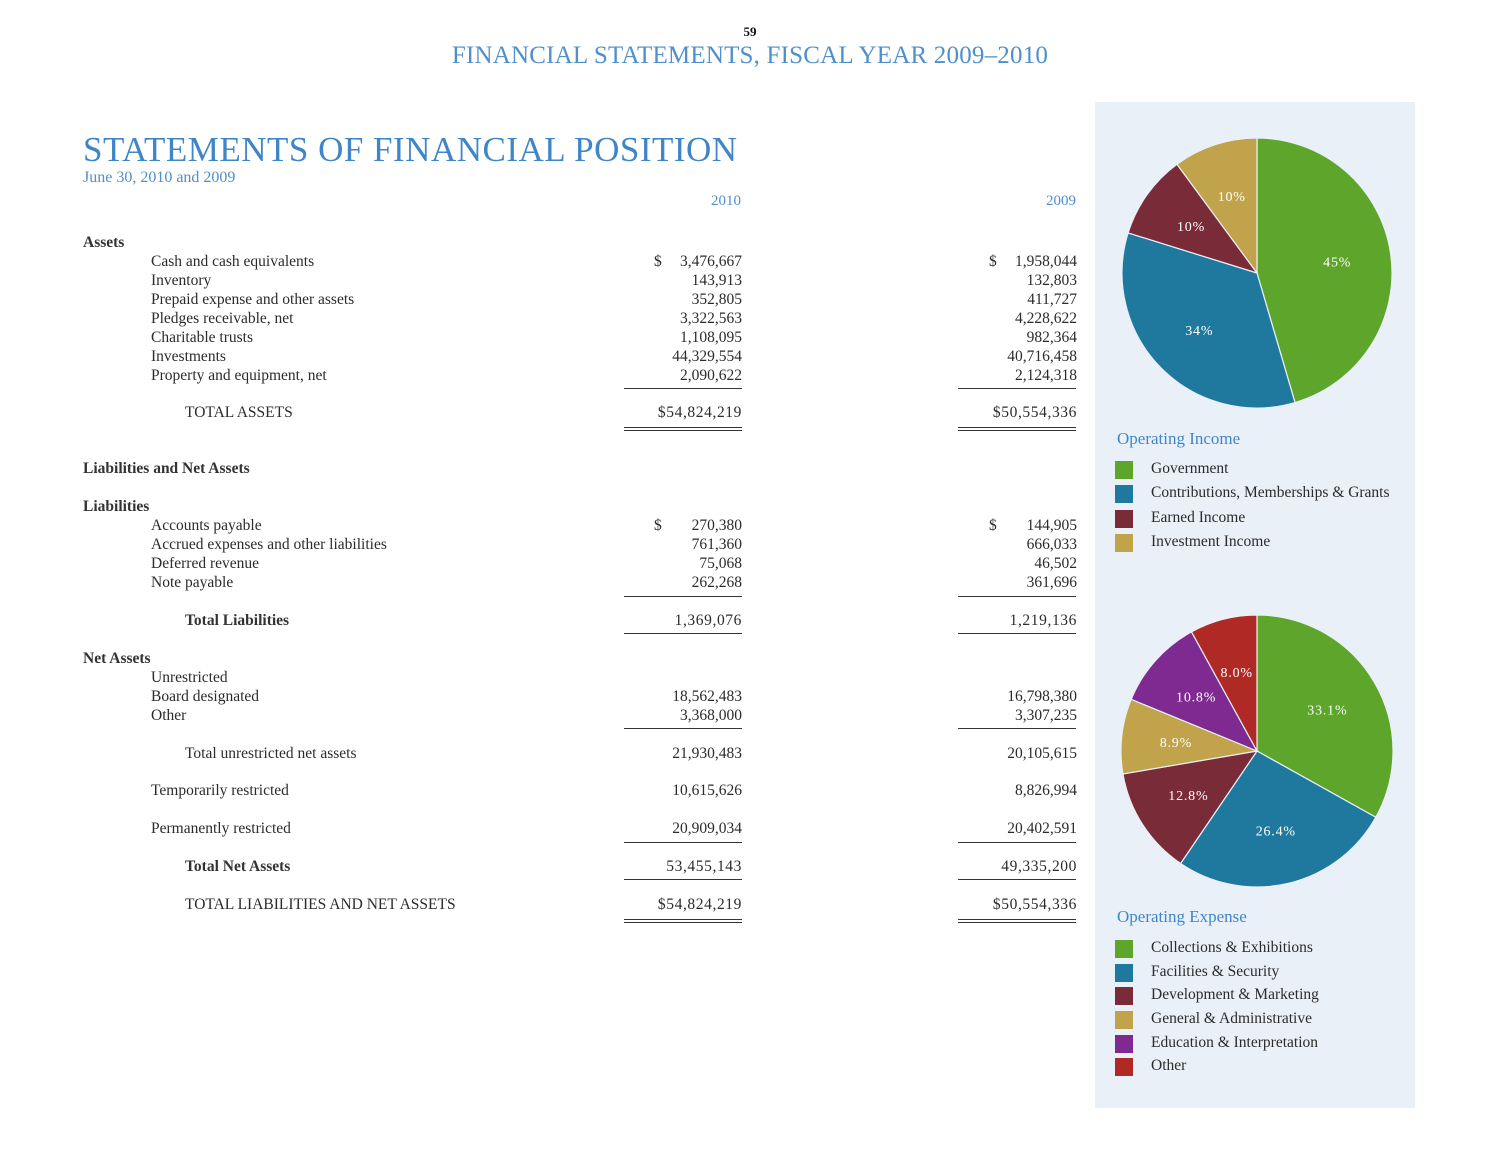 The height and width of the screenshot is (1159, 1500). Describe the element at coordinates (1051, 525) in the screenshot. I see `value-2009: 144,905` at that location.